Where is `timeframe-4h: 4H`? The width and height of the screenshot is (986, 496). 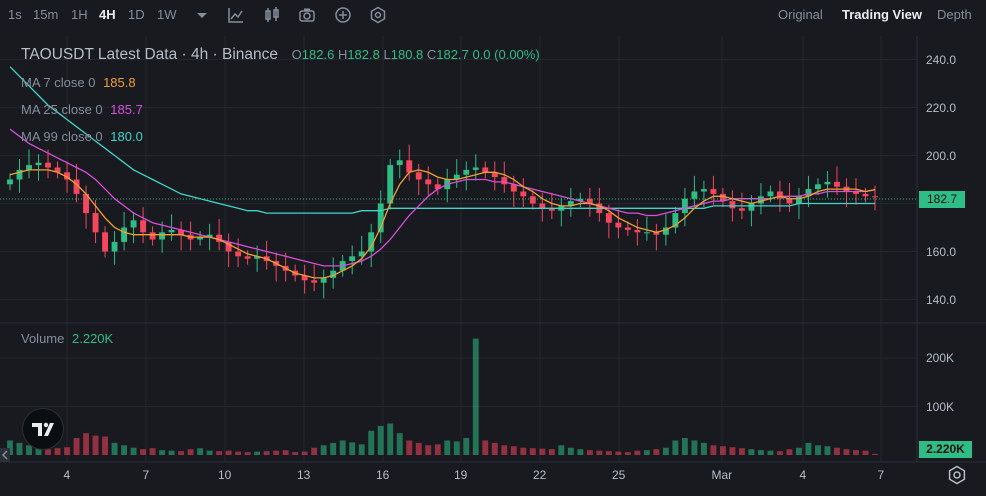
timeframe-4h: 4H is located at coordinates (107, 14).